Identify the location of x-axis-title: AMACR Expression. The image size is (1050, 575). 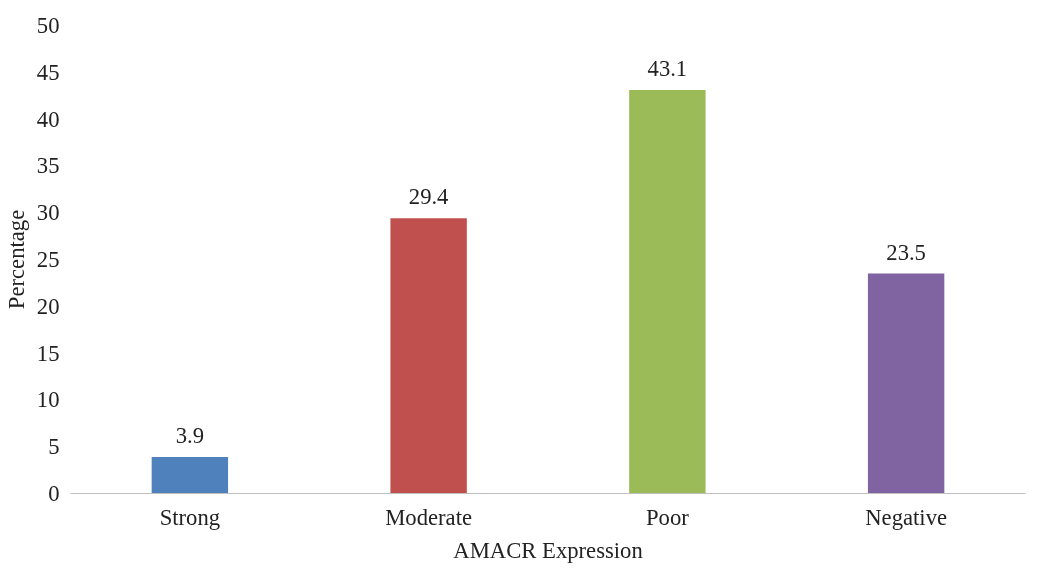
(548, 550).